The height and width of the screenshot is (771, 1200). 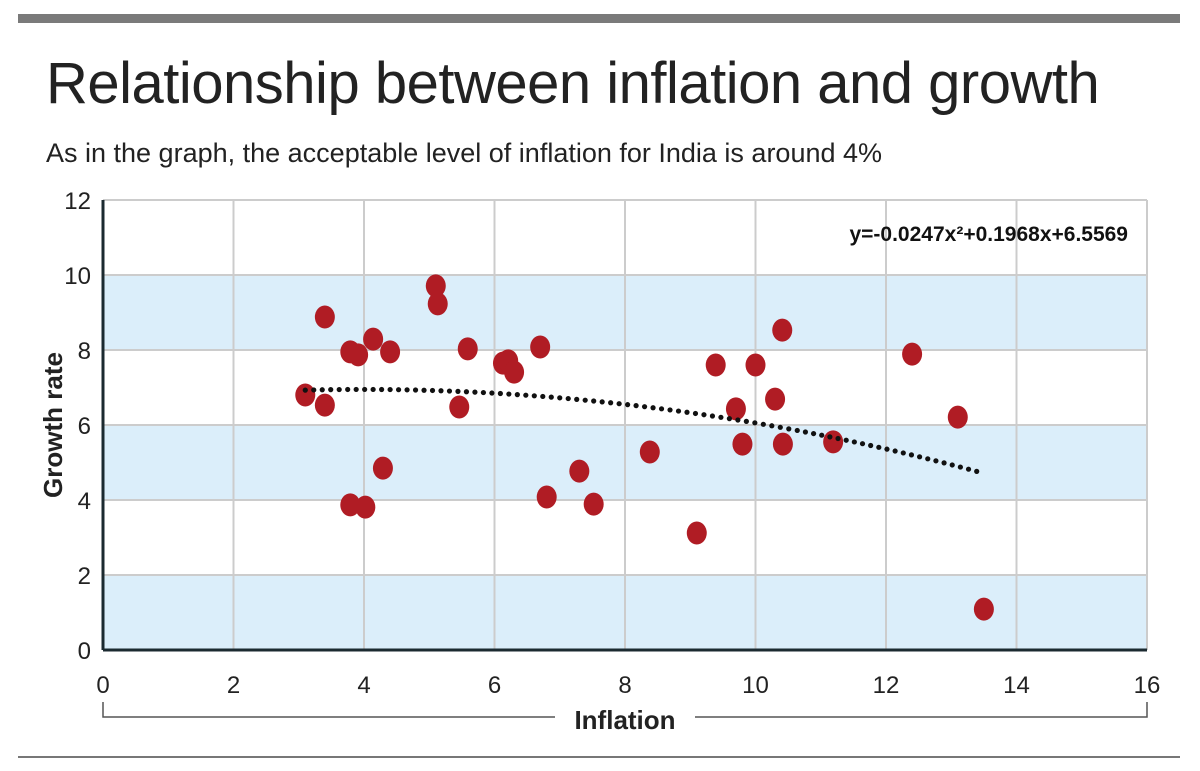 What do you see at coordinates (53, 425) in the screenshot?
I see `y-axis-label: Growth rate` at bounding box center [53, 425].